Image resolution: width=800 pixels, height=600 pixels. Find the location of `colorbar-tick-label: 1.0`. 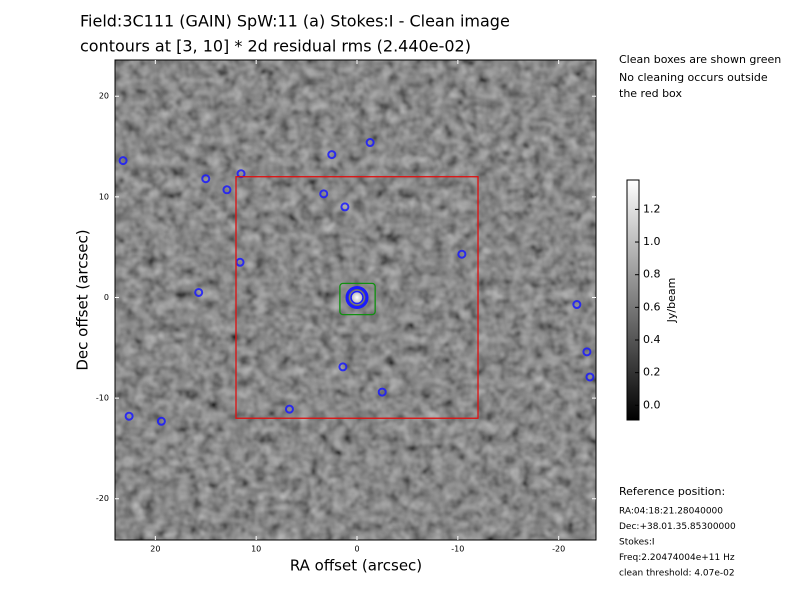

colorbar-tick-label: 1.0 is located at coordinates (652, 241).